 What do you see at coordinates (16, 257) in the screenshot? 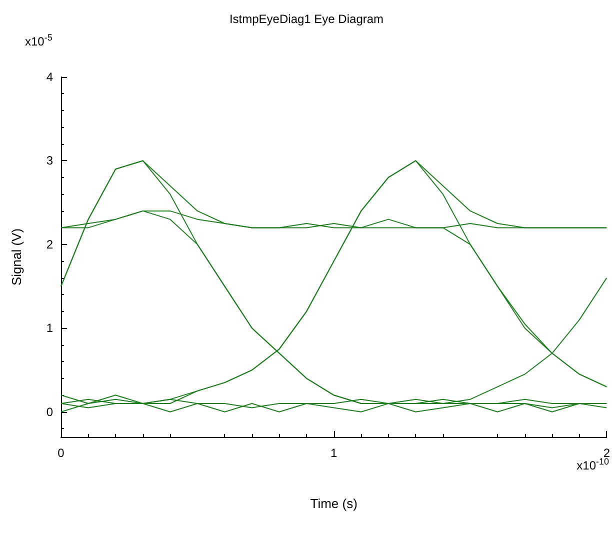
I see `y-axis-title: Signal (V)` at bounding box center [16, 257].